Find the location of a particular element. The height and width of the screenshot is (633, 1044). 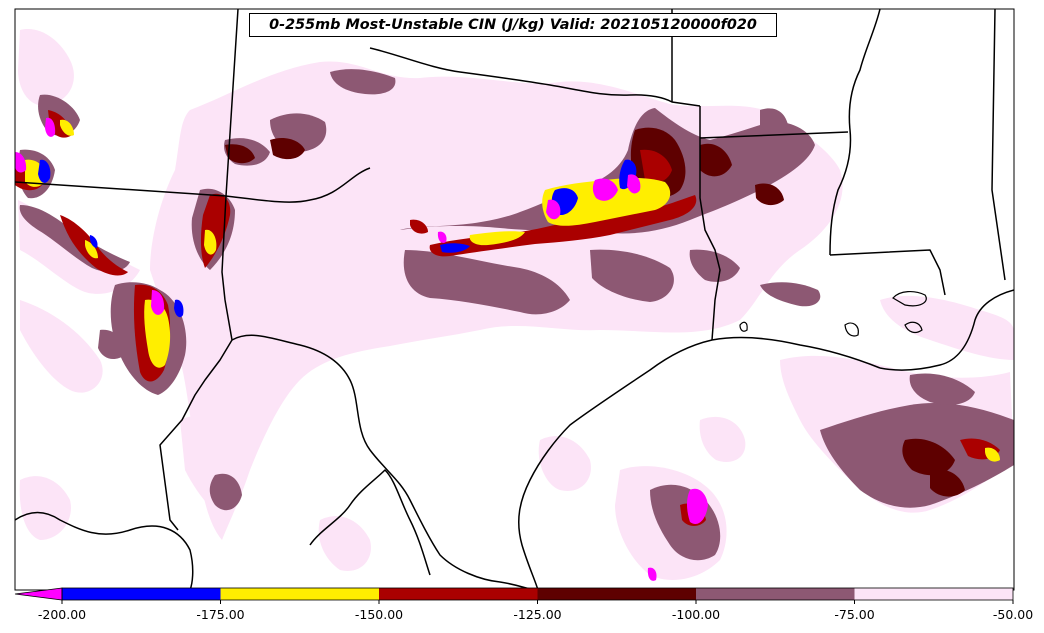

colorbar-tick-label: -200.00 is located at coordinates (62, 614).